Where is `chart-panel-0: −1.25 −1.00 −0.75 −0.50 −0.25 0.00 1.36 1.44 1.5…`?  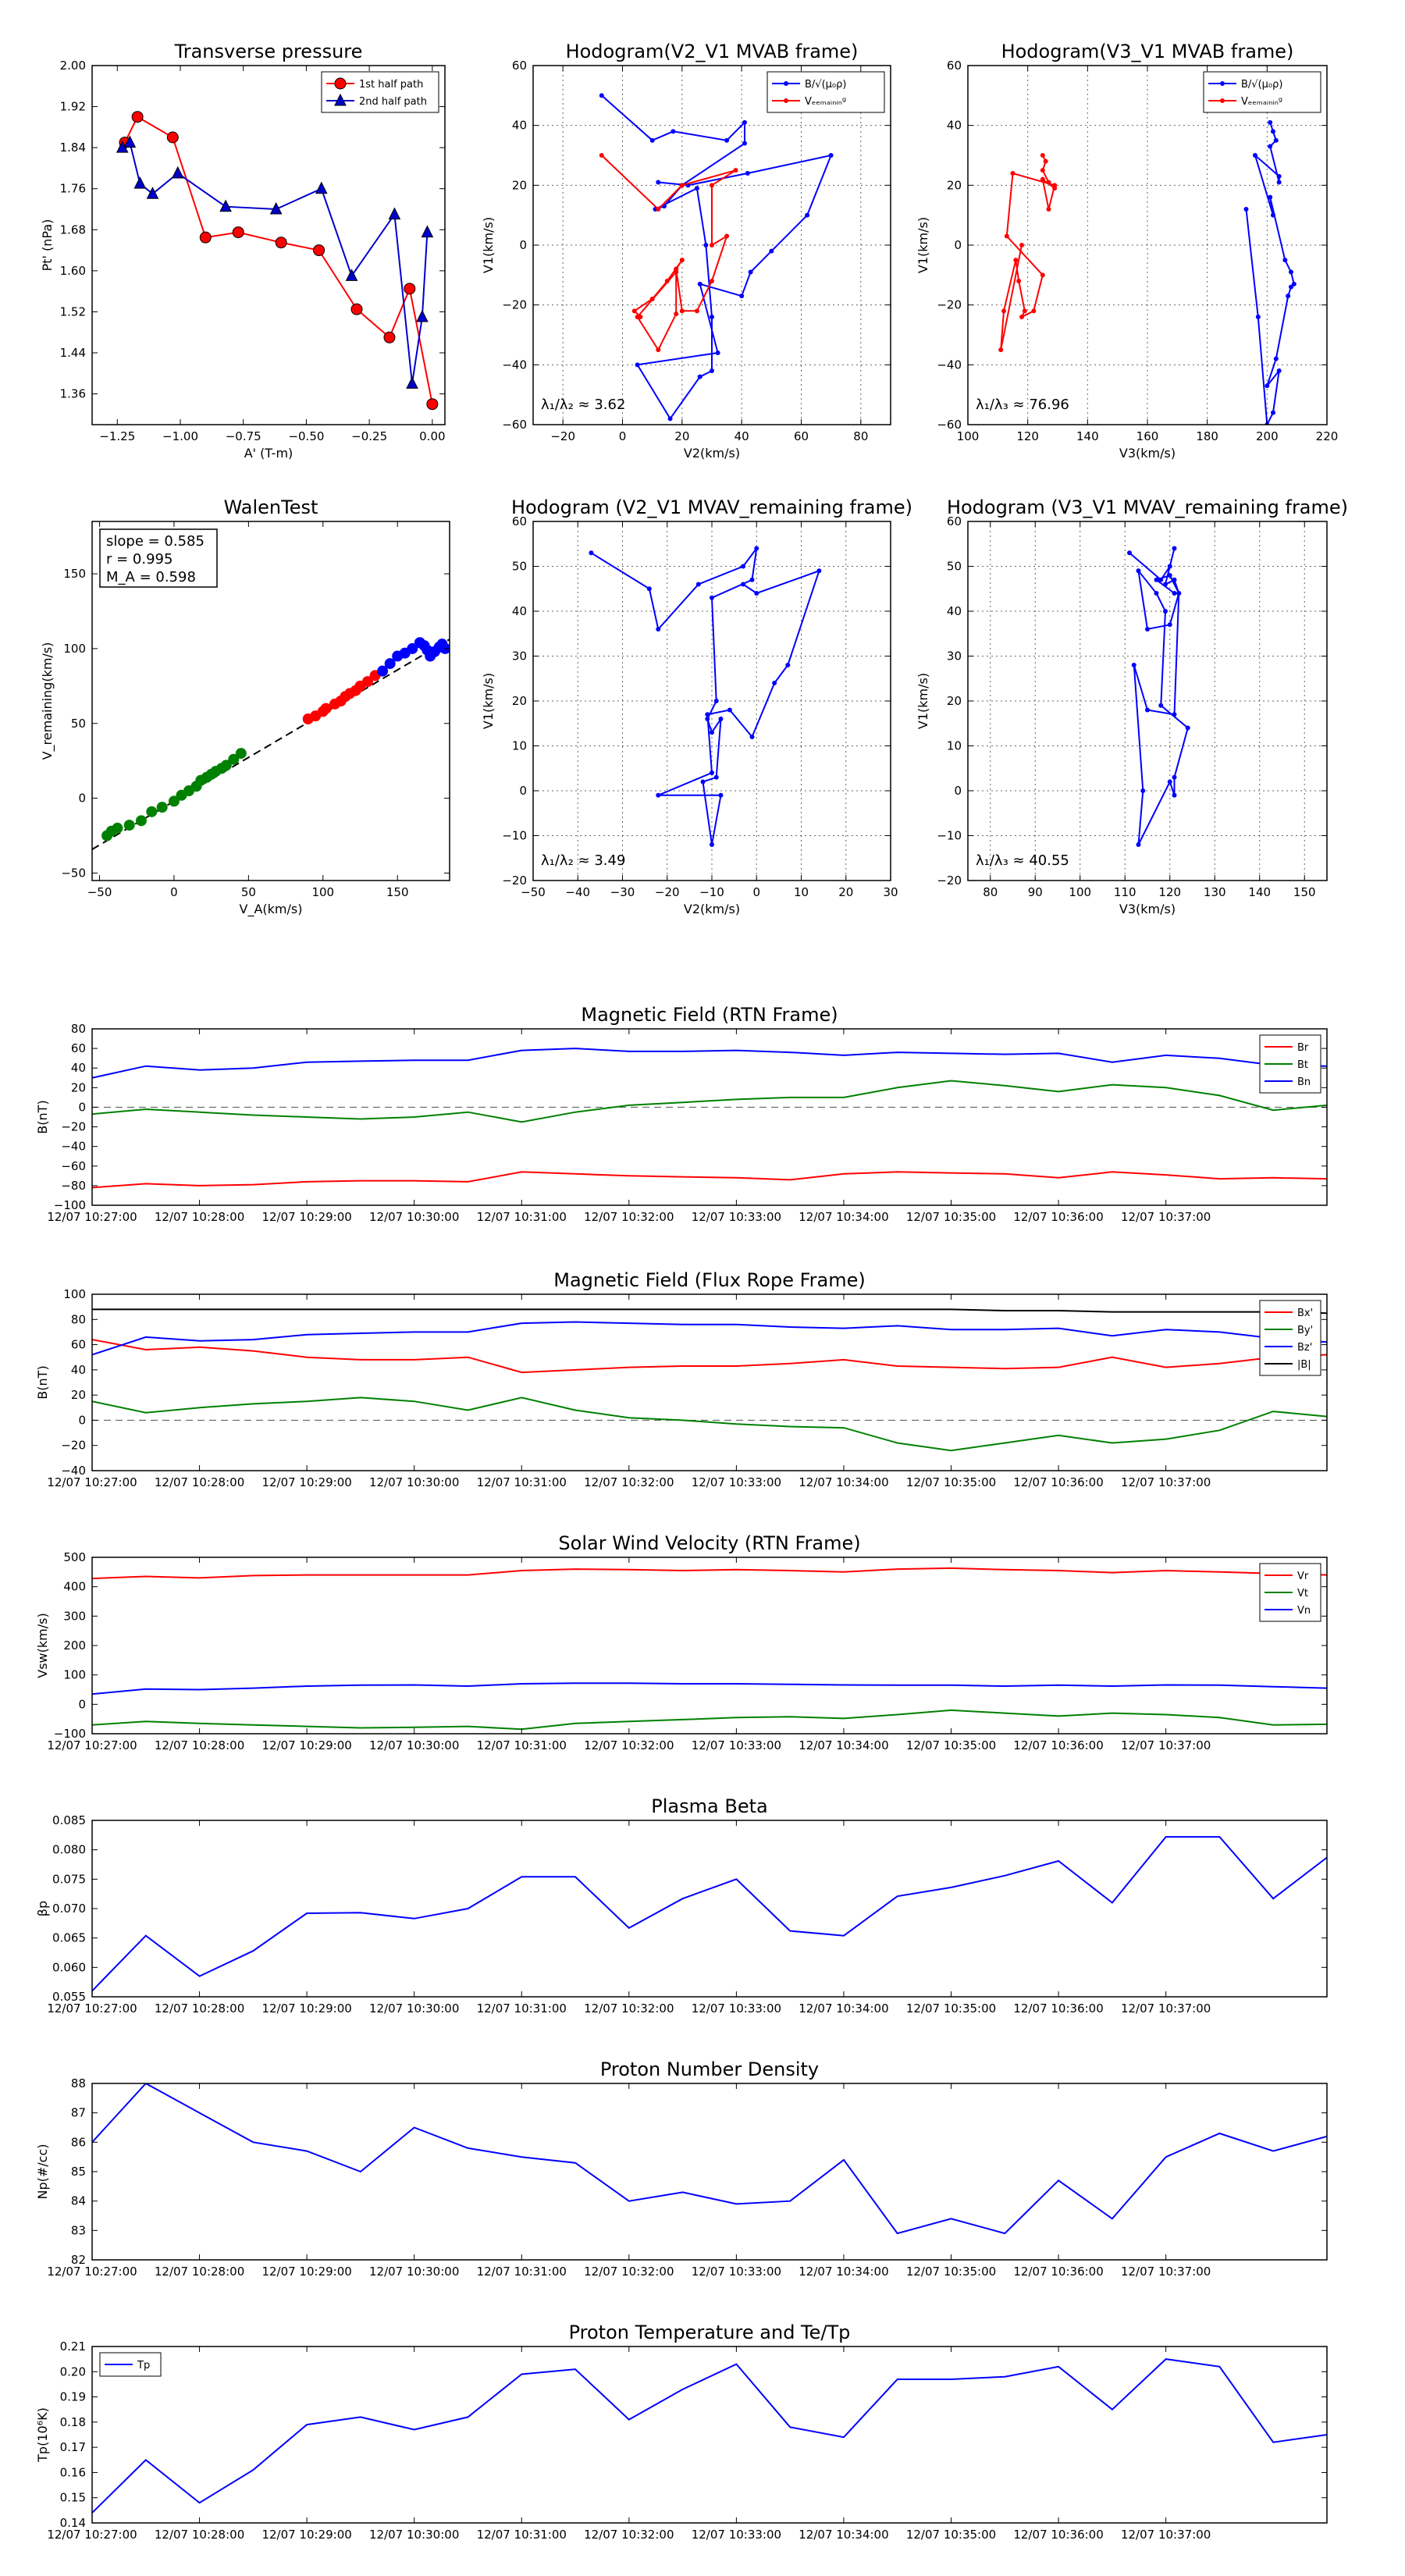 chart-panel-0: −1.25 −1.00 −0.75 −0.50 −0.25 0.00 1.36 1.44 1.5… is located at coordinates (243, 251).